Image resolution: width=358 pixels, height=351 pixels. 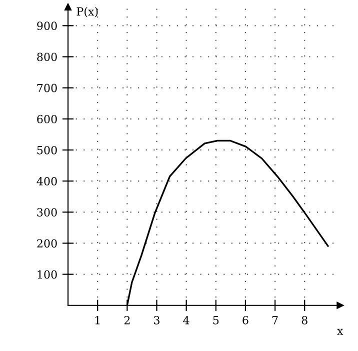 I want to click on y-tick-label: 700, so click(x=47, y=88).